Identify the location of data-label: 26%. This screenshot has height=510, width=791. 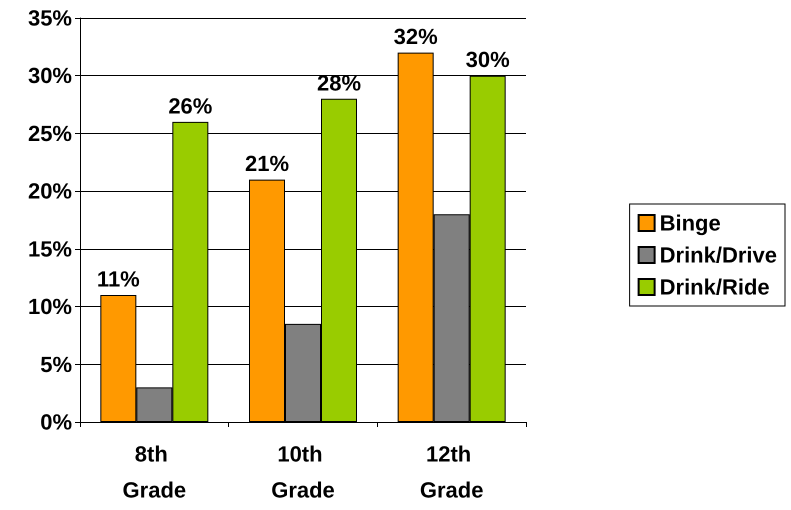
(190, 105).